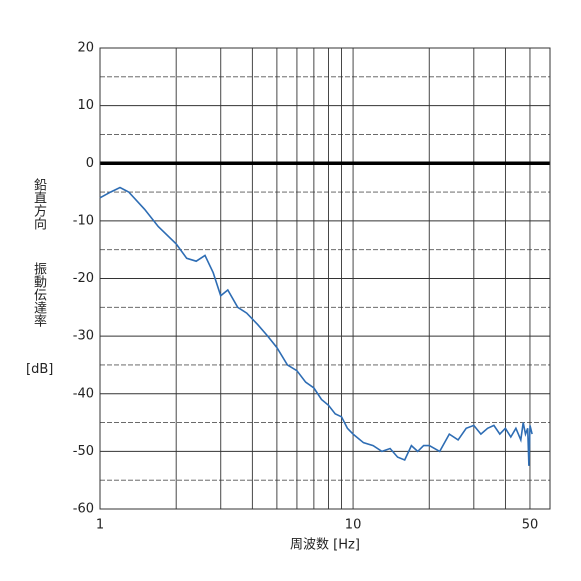  What do you see at coordinates (353, 525) in the screenshot?
I see `x-tick-label: 10` at bounding box center [353, 525].